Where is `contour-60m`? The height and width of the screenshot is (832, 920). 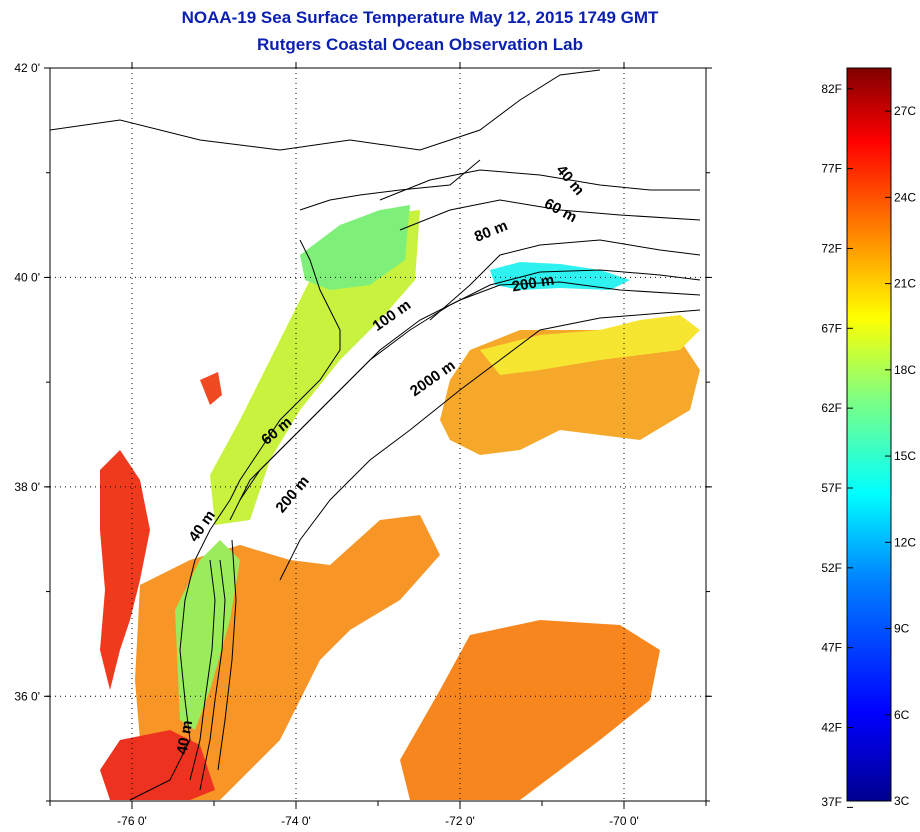 contour-60m is located at coordinates (550, 215).